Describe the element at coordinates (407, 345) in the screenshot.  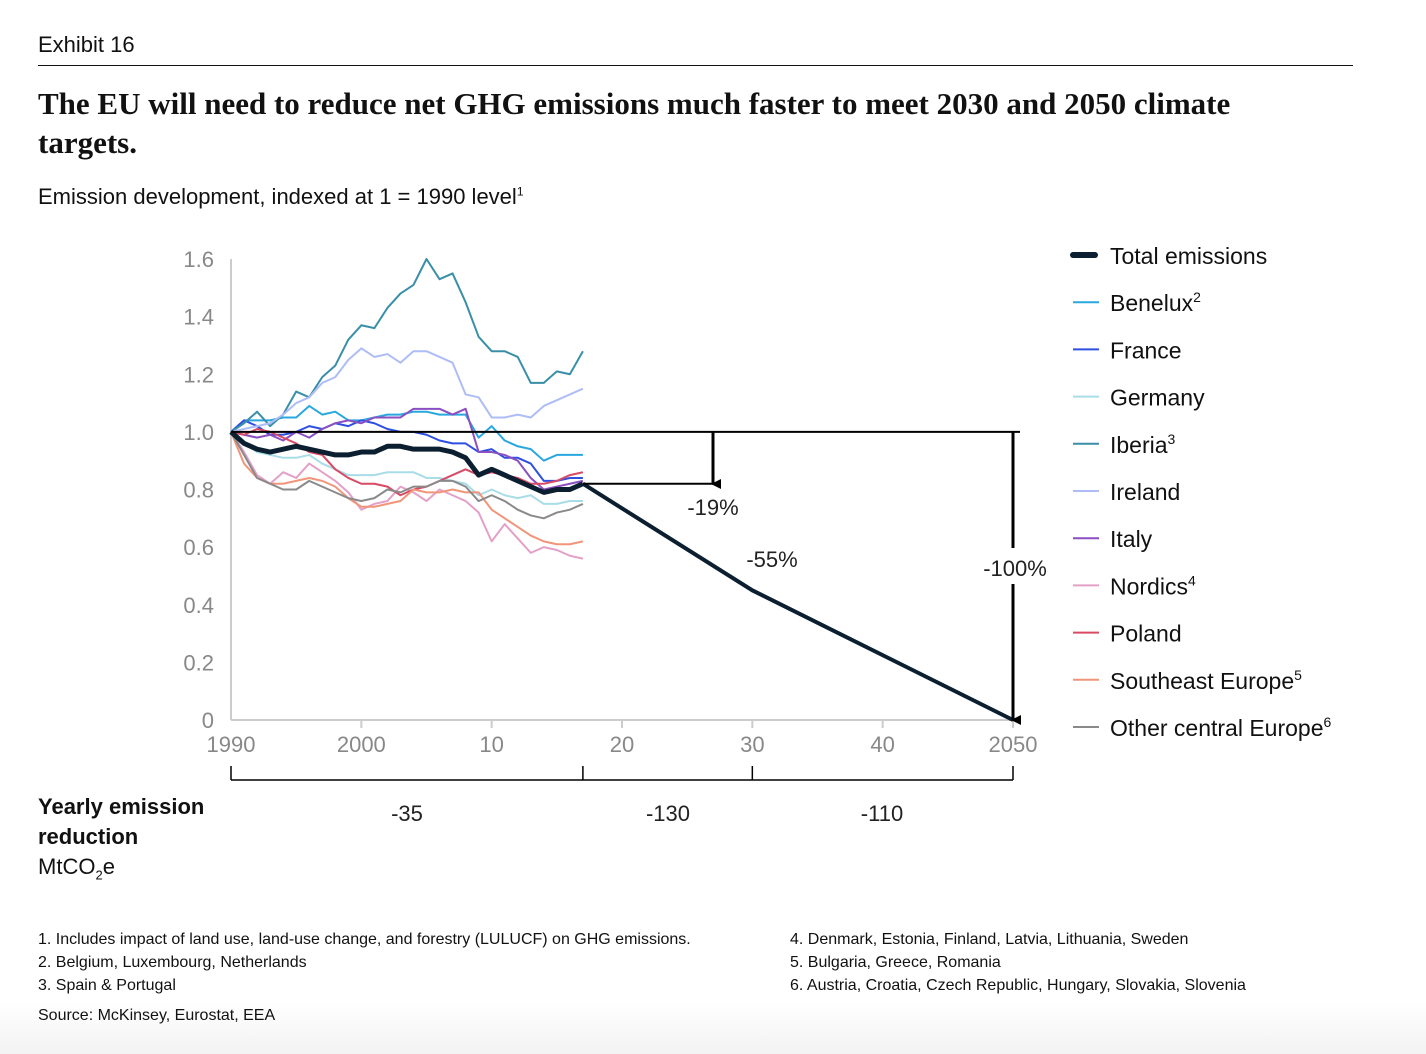
I see `series-line-iberia` at that location.